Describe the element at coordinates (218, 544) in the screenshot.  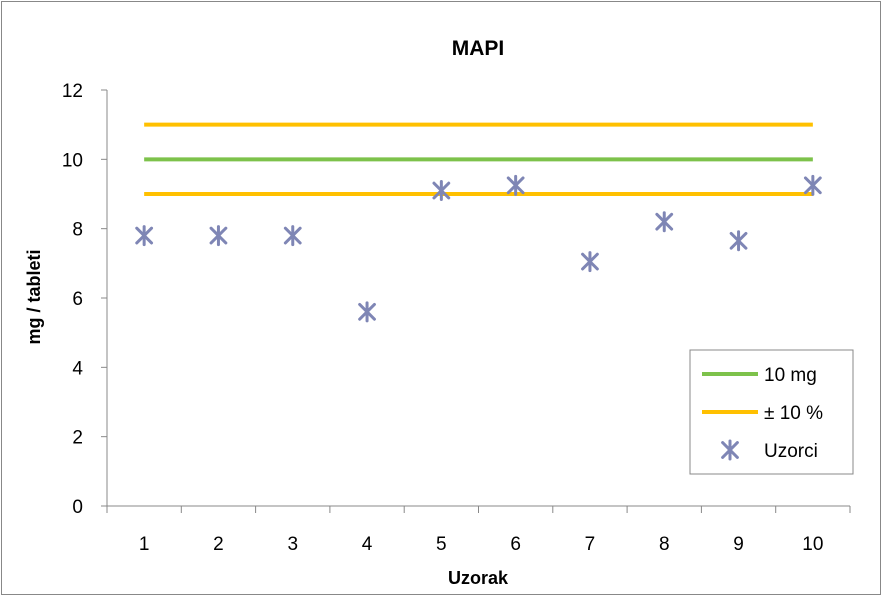
I see `x-tick-label: 2` at that location.